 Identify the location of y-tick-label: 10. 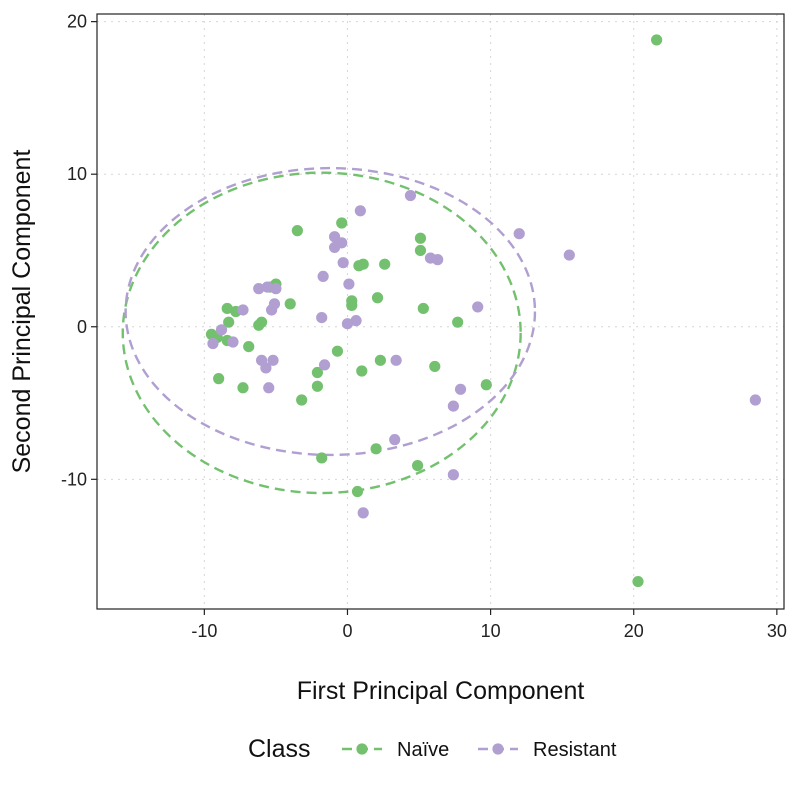
(77, 174).